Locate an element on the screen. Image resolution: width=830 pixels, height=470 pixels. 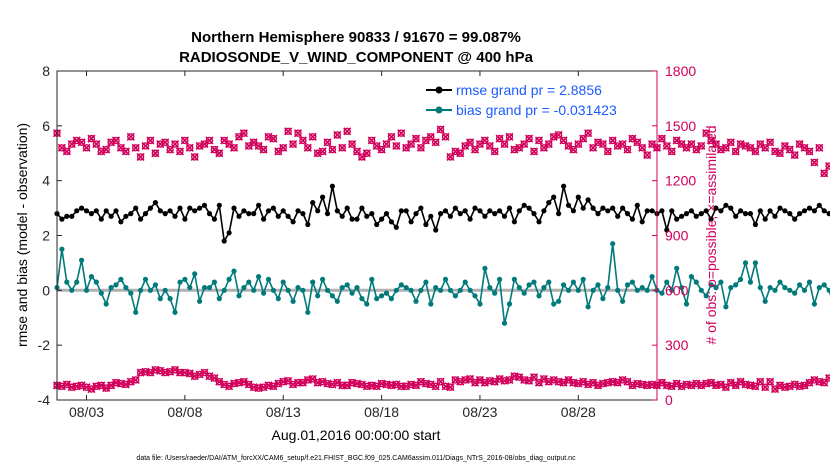
y-axis-label-right: # of obs: o=possible; ×=assimilated is located at coordinates (711, 234).